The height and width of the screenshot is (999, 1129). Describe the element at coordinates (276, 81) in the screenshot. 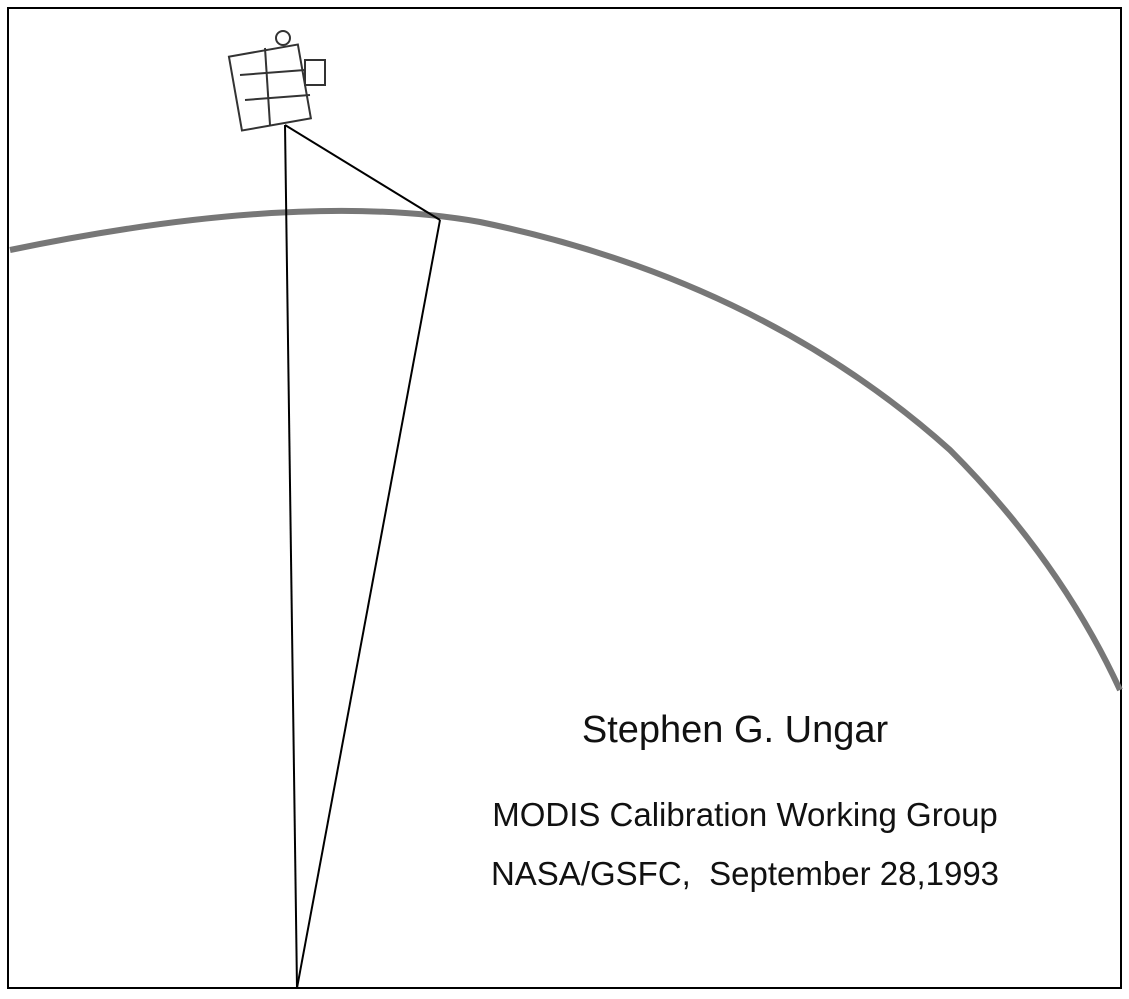

I see `satellite-icon` at that location.